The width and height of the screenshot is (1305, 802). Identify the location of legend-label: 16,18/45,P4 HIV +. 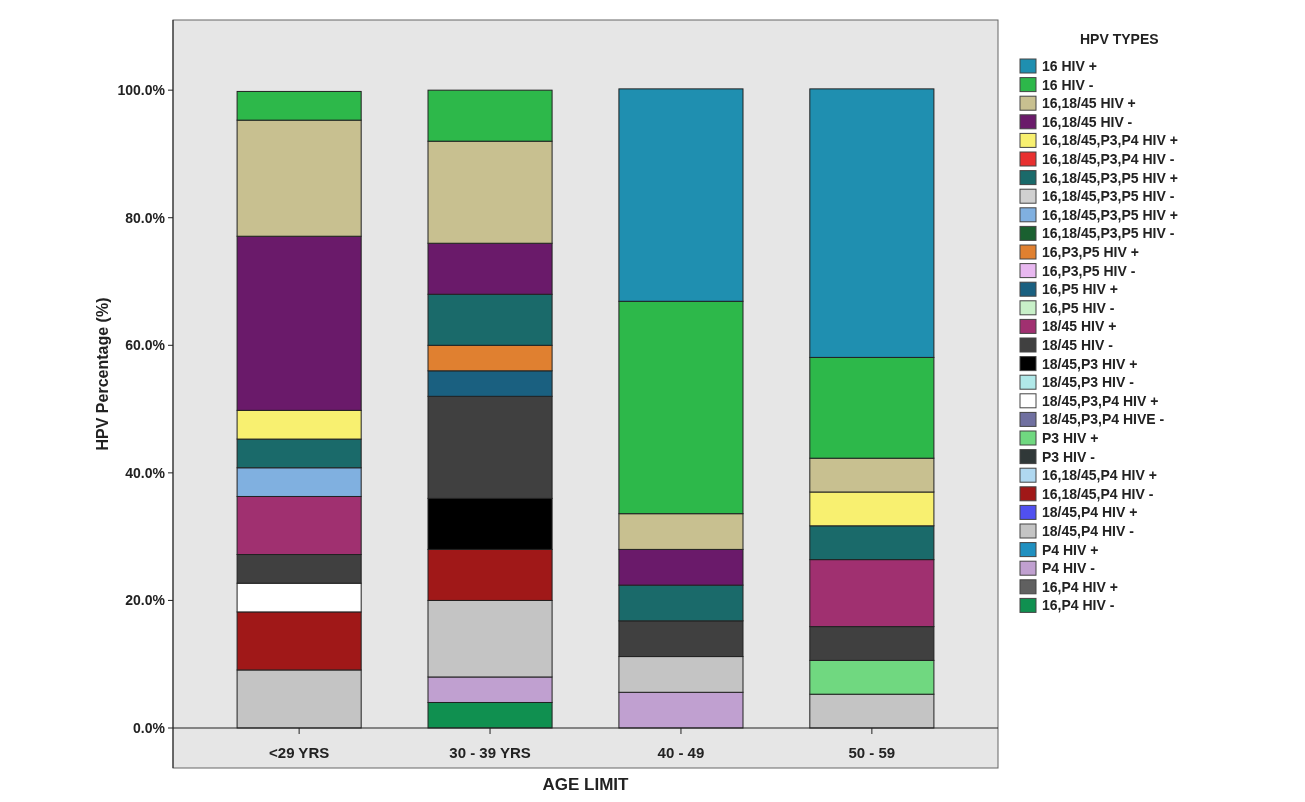
(1099, 475).